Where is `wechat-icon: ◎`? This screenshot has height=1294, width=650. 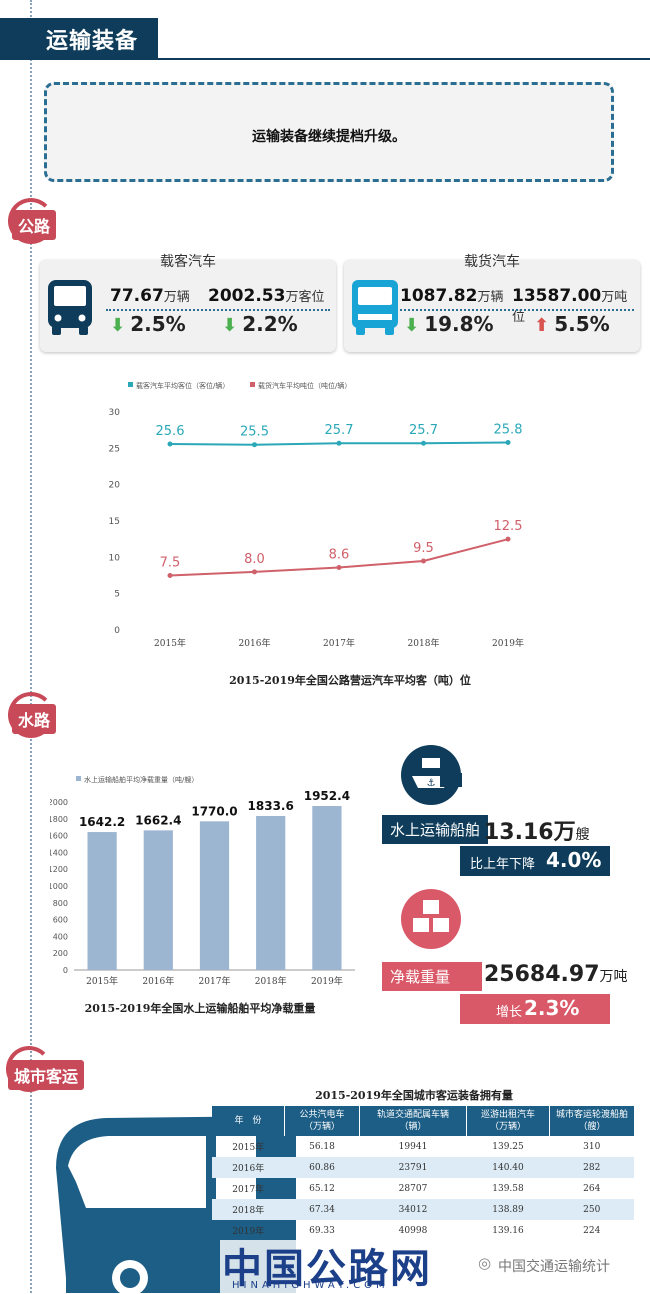 wechat-icon: ◎ is located at coordinates (485, 1263).